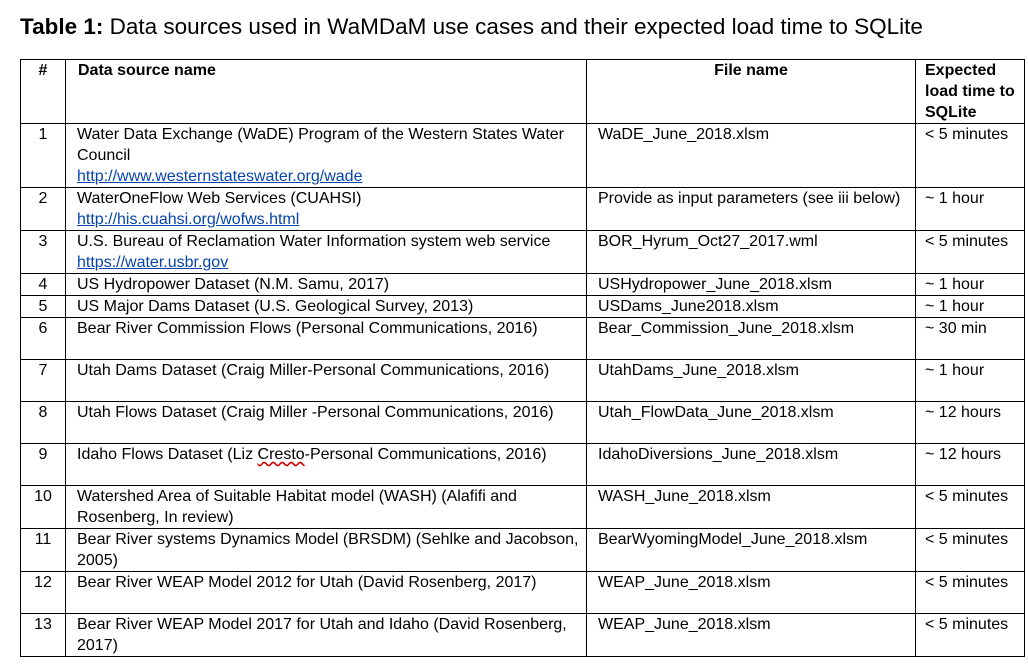 Image resolution: width=1028 pixels, height=672 pixels. Describe the element at coordinates (43, 550) in the screenshot. I see `row-num: 11` at that location.